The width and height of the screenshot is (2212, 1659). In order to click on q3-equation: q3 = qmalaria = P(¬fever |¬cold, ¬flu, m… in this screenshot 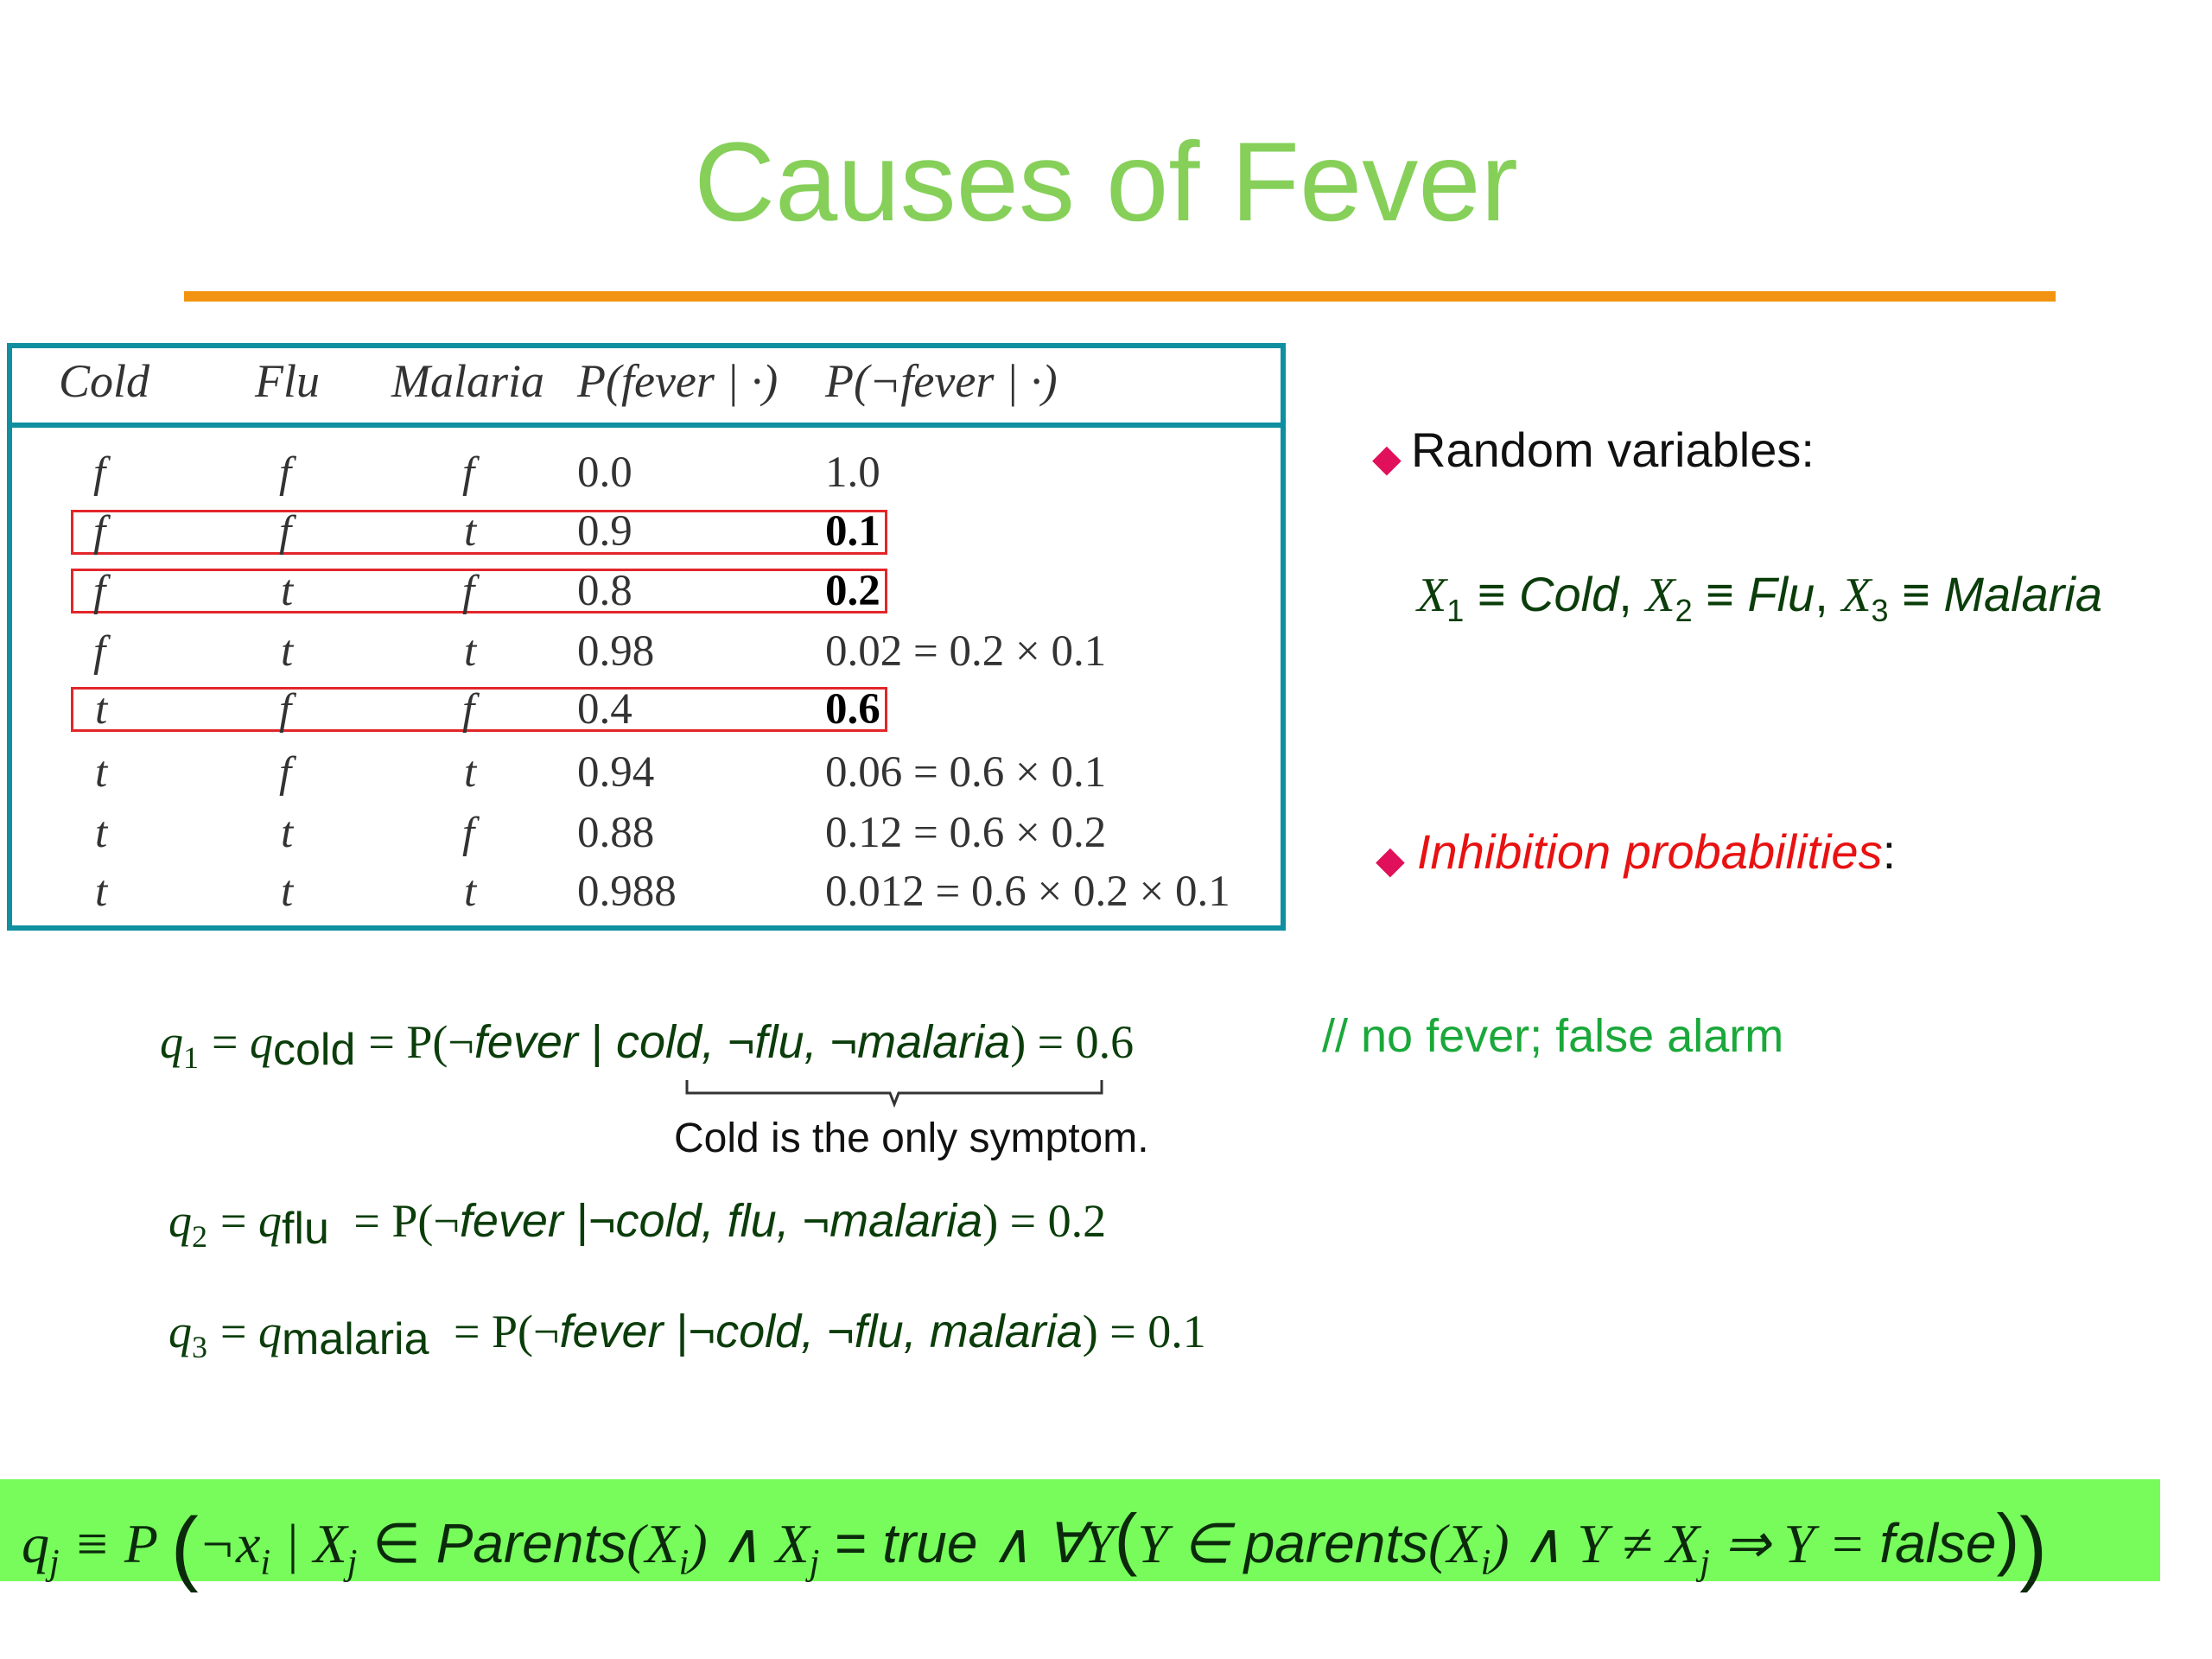, I will do `click(687, 1335)`.